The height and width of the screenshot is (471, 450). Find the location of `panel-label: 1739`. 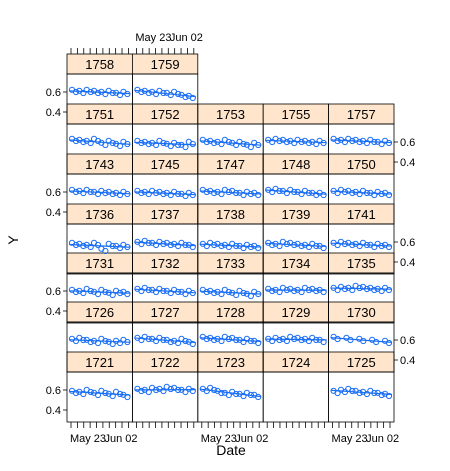

panel-label: 1739 is located at coordinates (295, 214).